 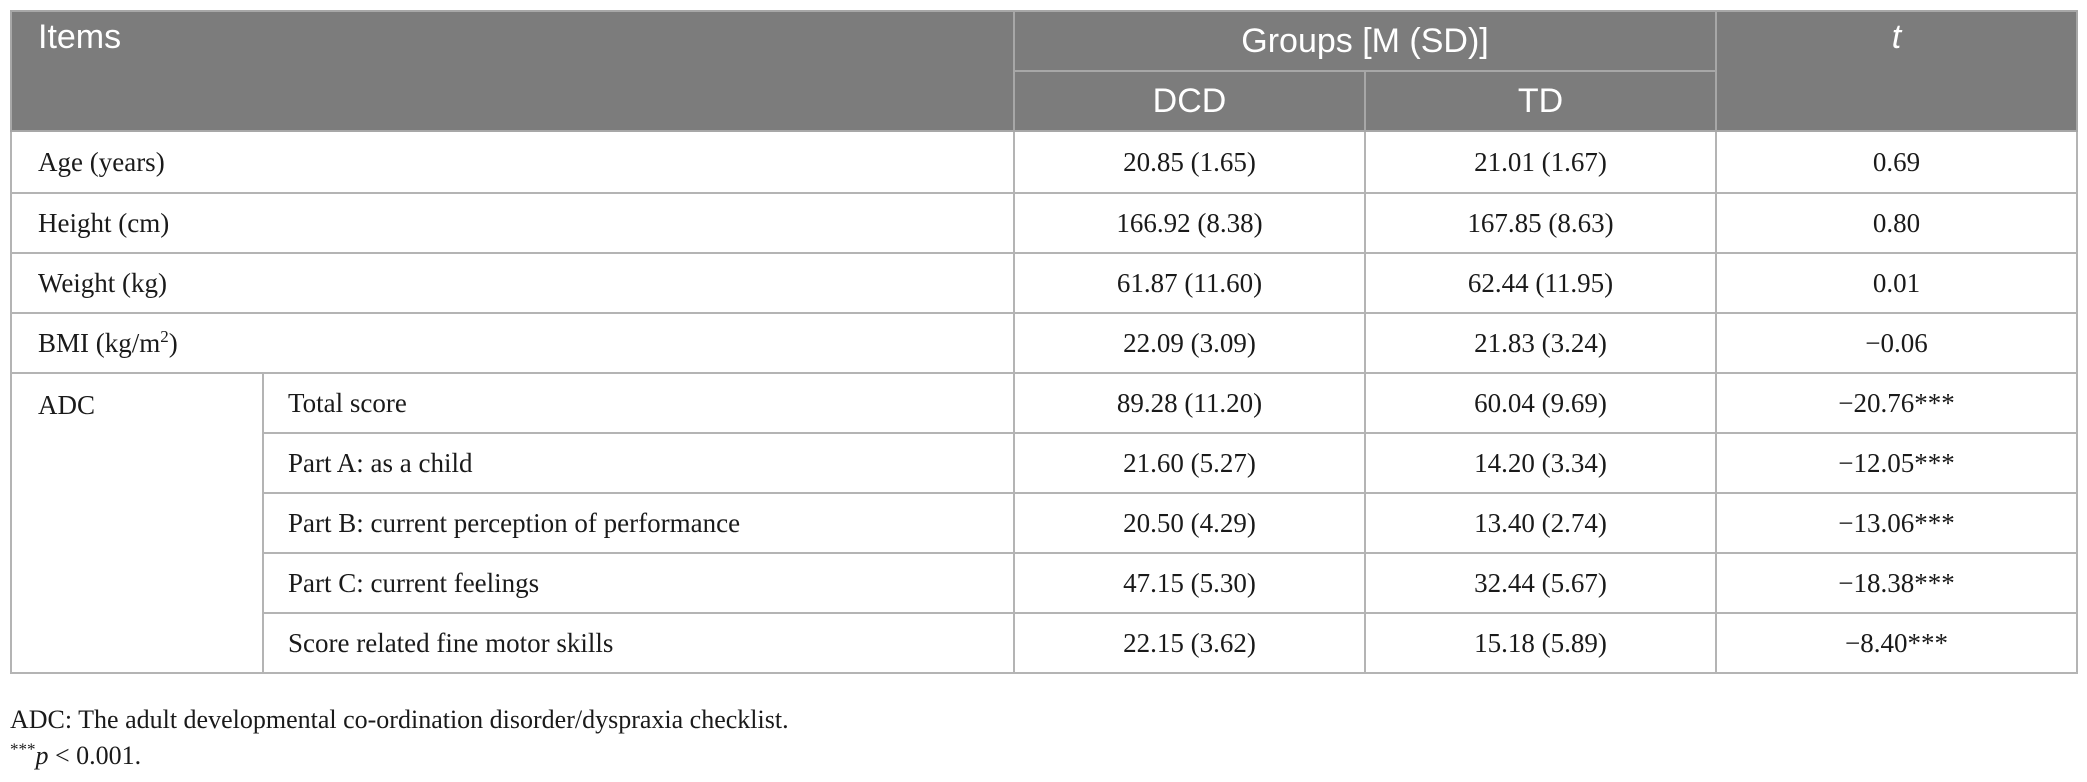 I want to click on footnote-significance: ***p < 0.001., so click(x=399, y=756).